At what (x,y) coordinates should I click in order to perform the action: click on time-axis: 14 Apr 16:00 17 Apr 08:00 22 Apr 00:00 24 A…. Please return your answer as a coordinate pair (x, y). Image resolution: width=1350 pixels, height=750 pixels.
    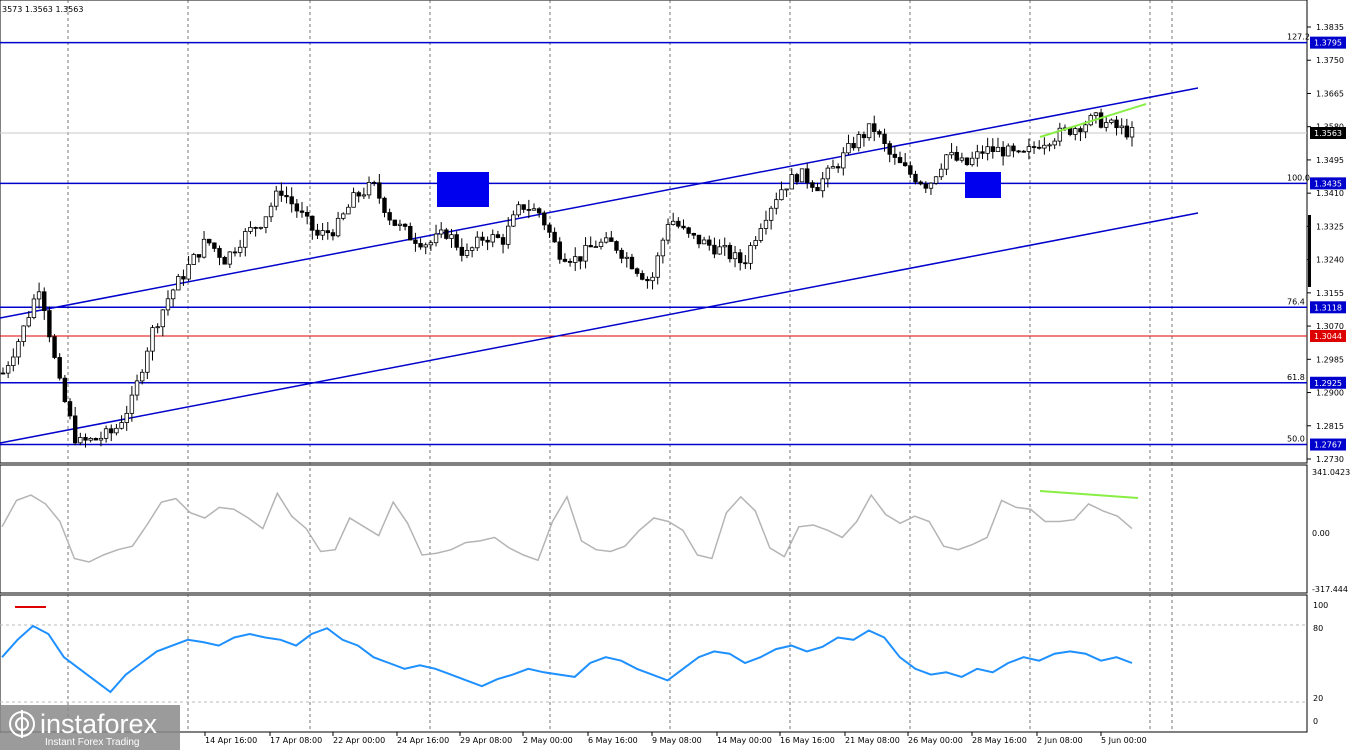
    Looking at the image, I should click on (675, 738).